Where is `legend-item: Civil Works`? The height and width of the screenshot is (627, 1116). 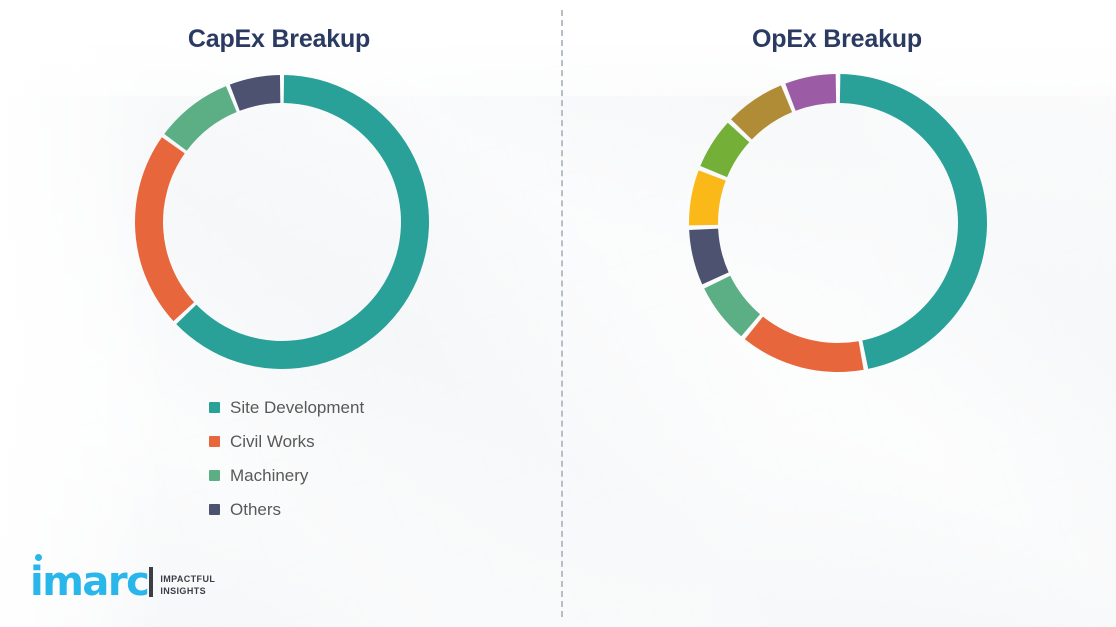
legend-item: Civil Works is located at coordinates (286, 441).